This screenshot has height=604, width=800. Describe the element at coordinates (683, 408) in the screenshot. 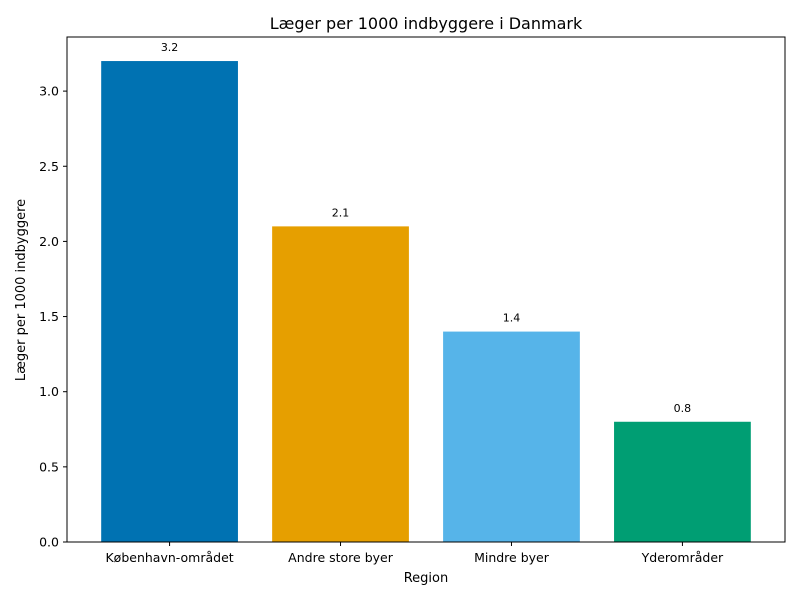

I see `bar-value-label: 0.8` at that location.